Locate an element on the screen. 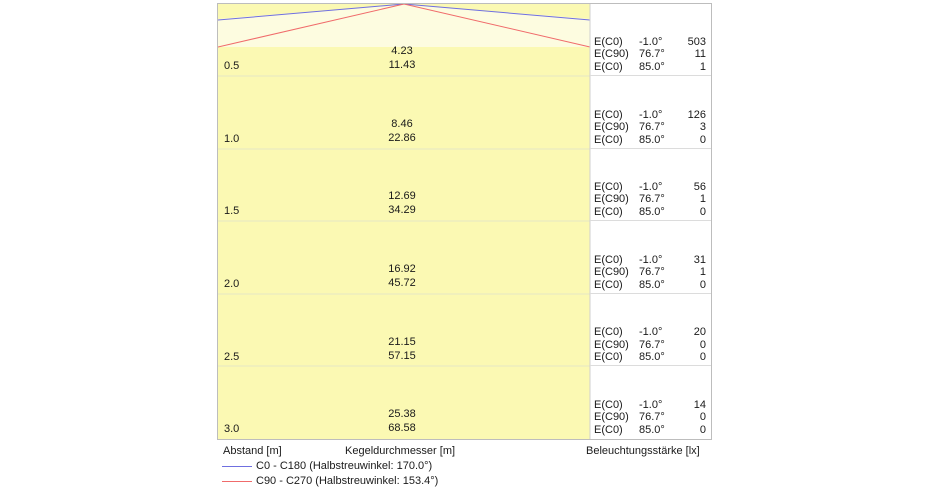 Image resolution: width=930 pixels, height=500 pixels. distance-value: 1.5 is located at coordinates (232, 211).